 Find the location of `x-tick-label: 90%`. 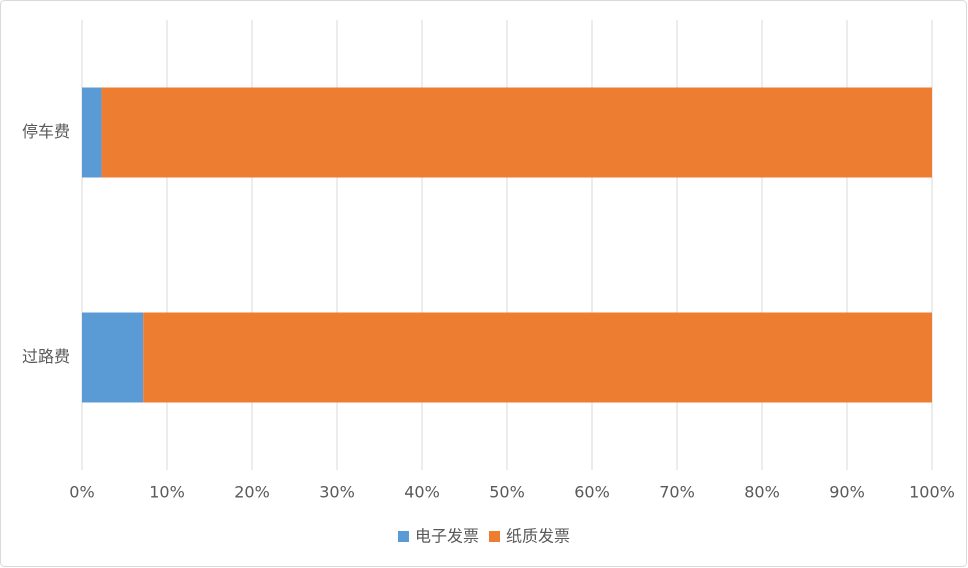

x-tick-label: 90% is located at coordinates (847, 492).